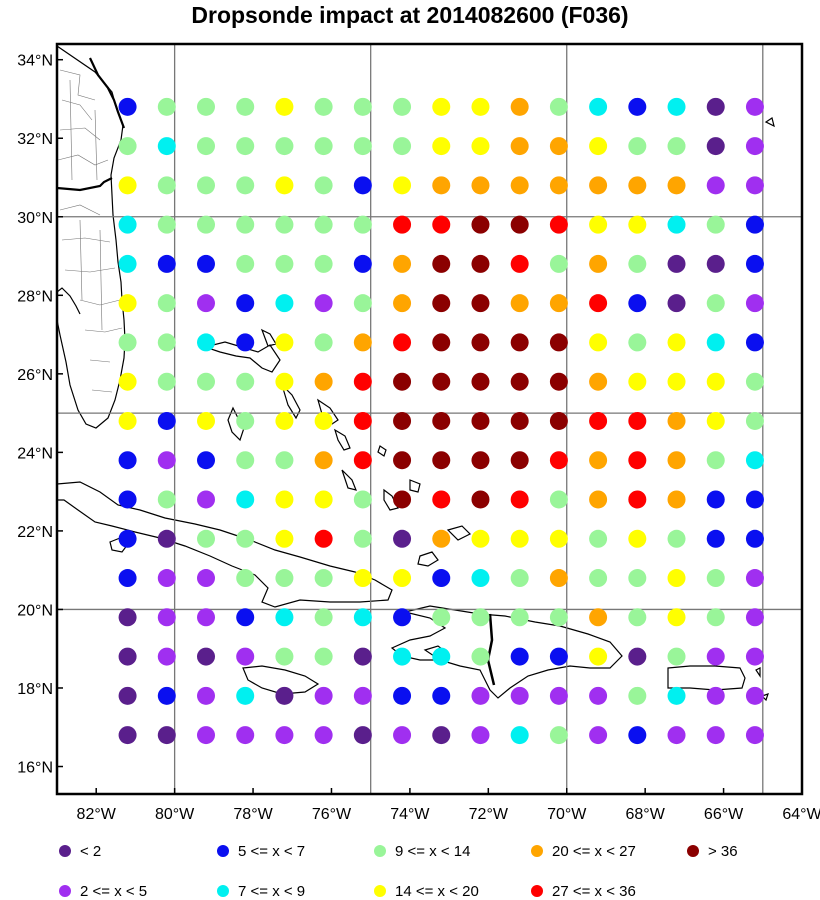  Describe the element at coordinates (489, 814) in the screenshot. I see `x-tick-label: 72°W` at that location.